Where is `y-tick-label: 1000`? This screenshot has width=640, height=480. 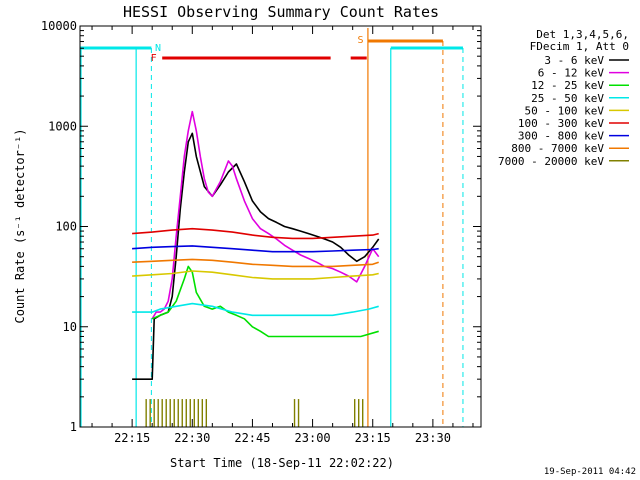
y-tick-label: 1000 is located at coordinates (62, 126).